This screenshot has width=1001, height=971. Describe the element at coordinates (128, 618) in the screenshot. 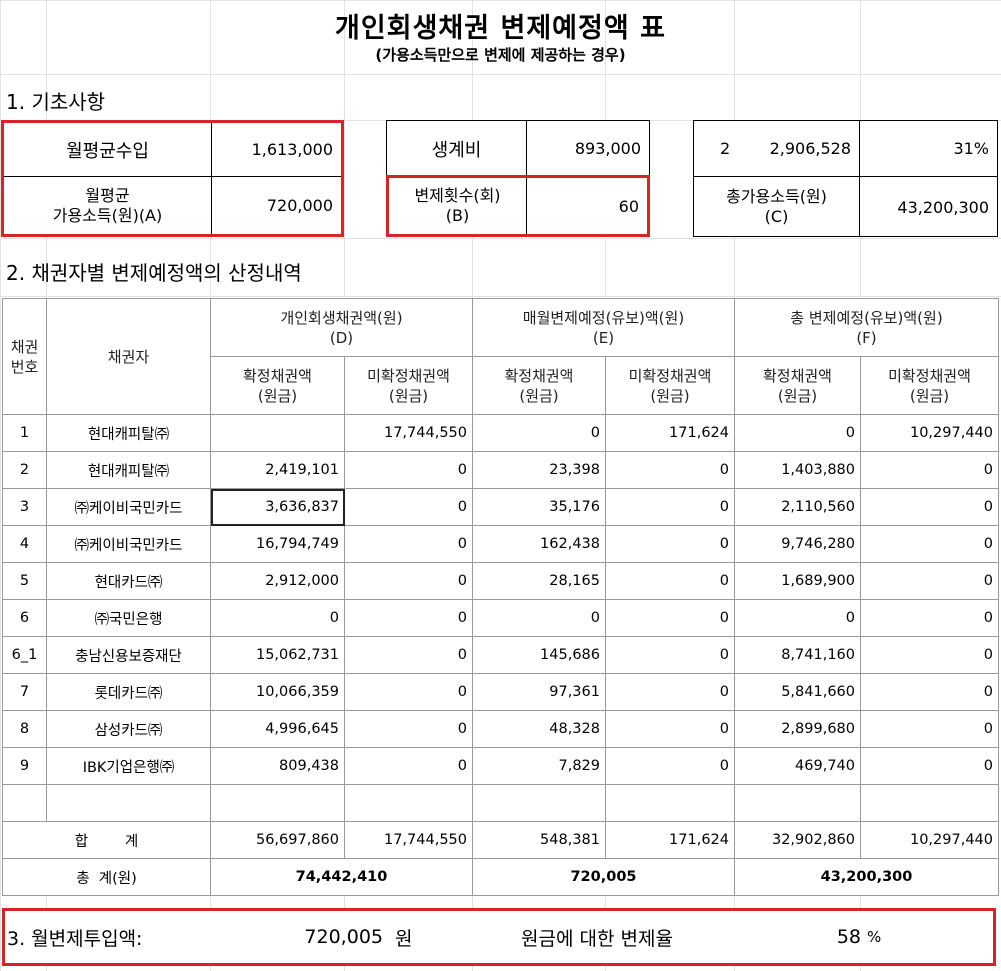

I see `row-creditor: ㈜국민은행` at that location.